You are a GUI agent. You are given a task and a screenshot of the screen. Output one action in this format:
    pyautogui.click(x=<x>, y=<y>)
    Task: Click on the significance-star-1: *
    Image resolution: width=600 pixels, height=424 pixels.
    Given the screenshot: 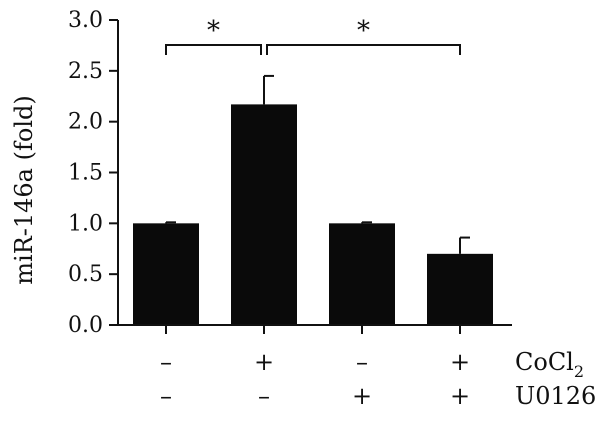 What is the action you would take?
    pyautogui.click(x=213, y=31)
    